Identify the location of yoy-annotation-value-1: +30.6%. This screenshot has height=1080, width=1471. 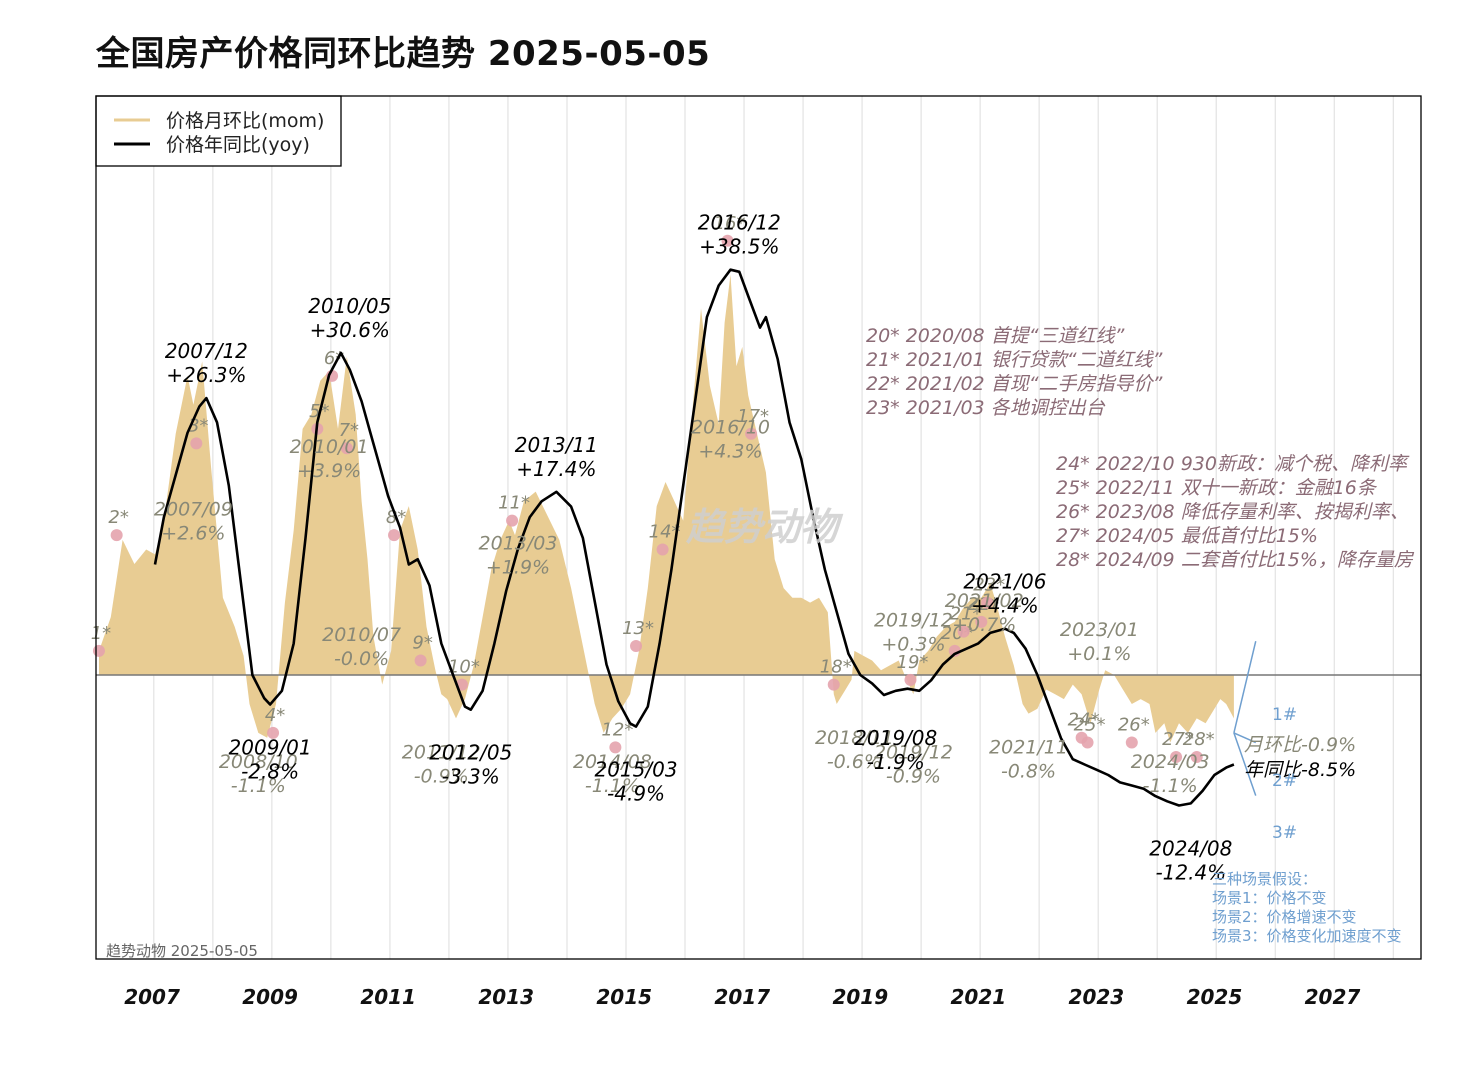
(350, 330).